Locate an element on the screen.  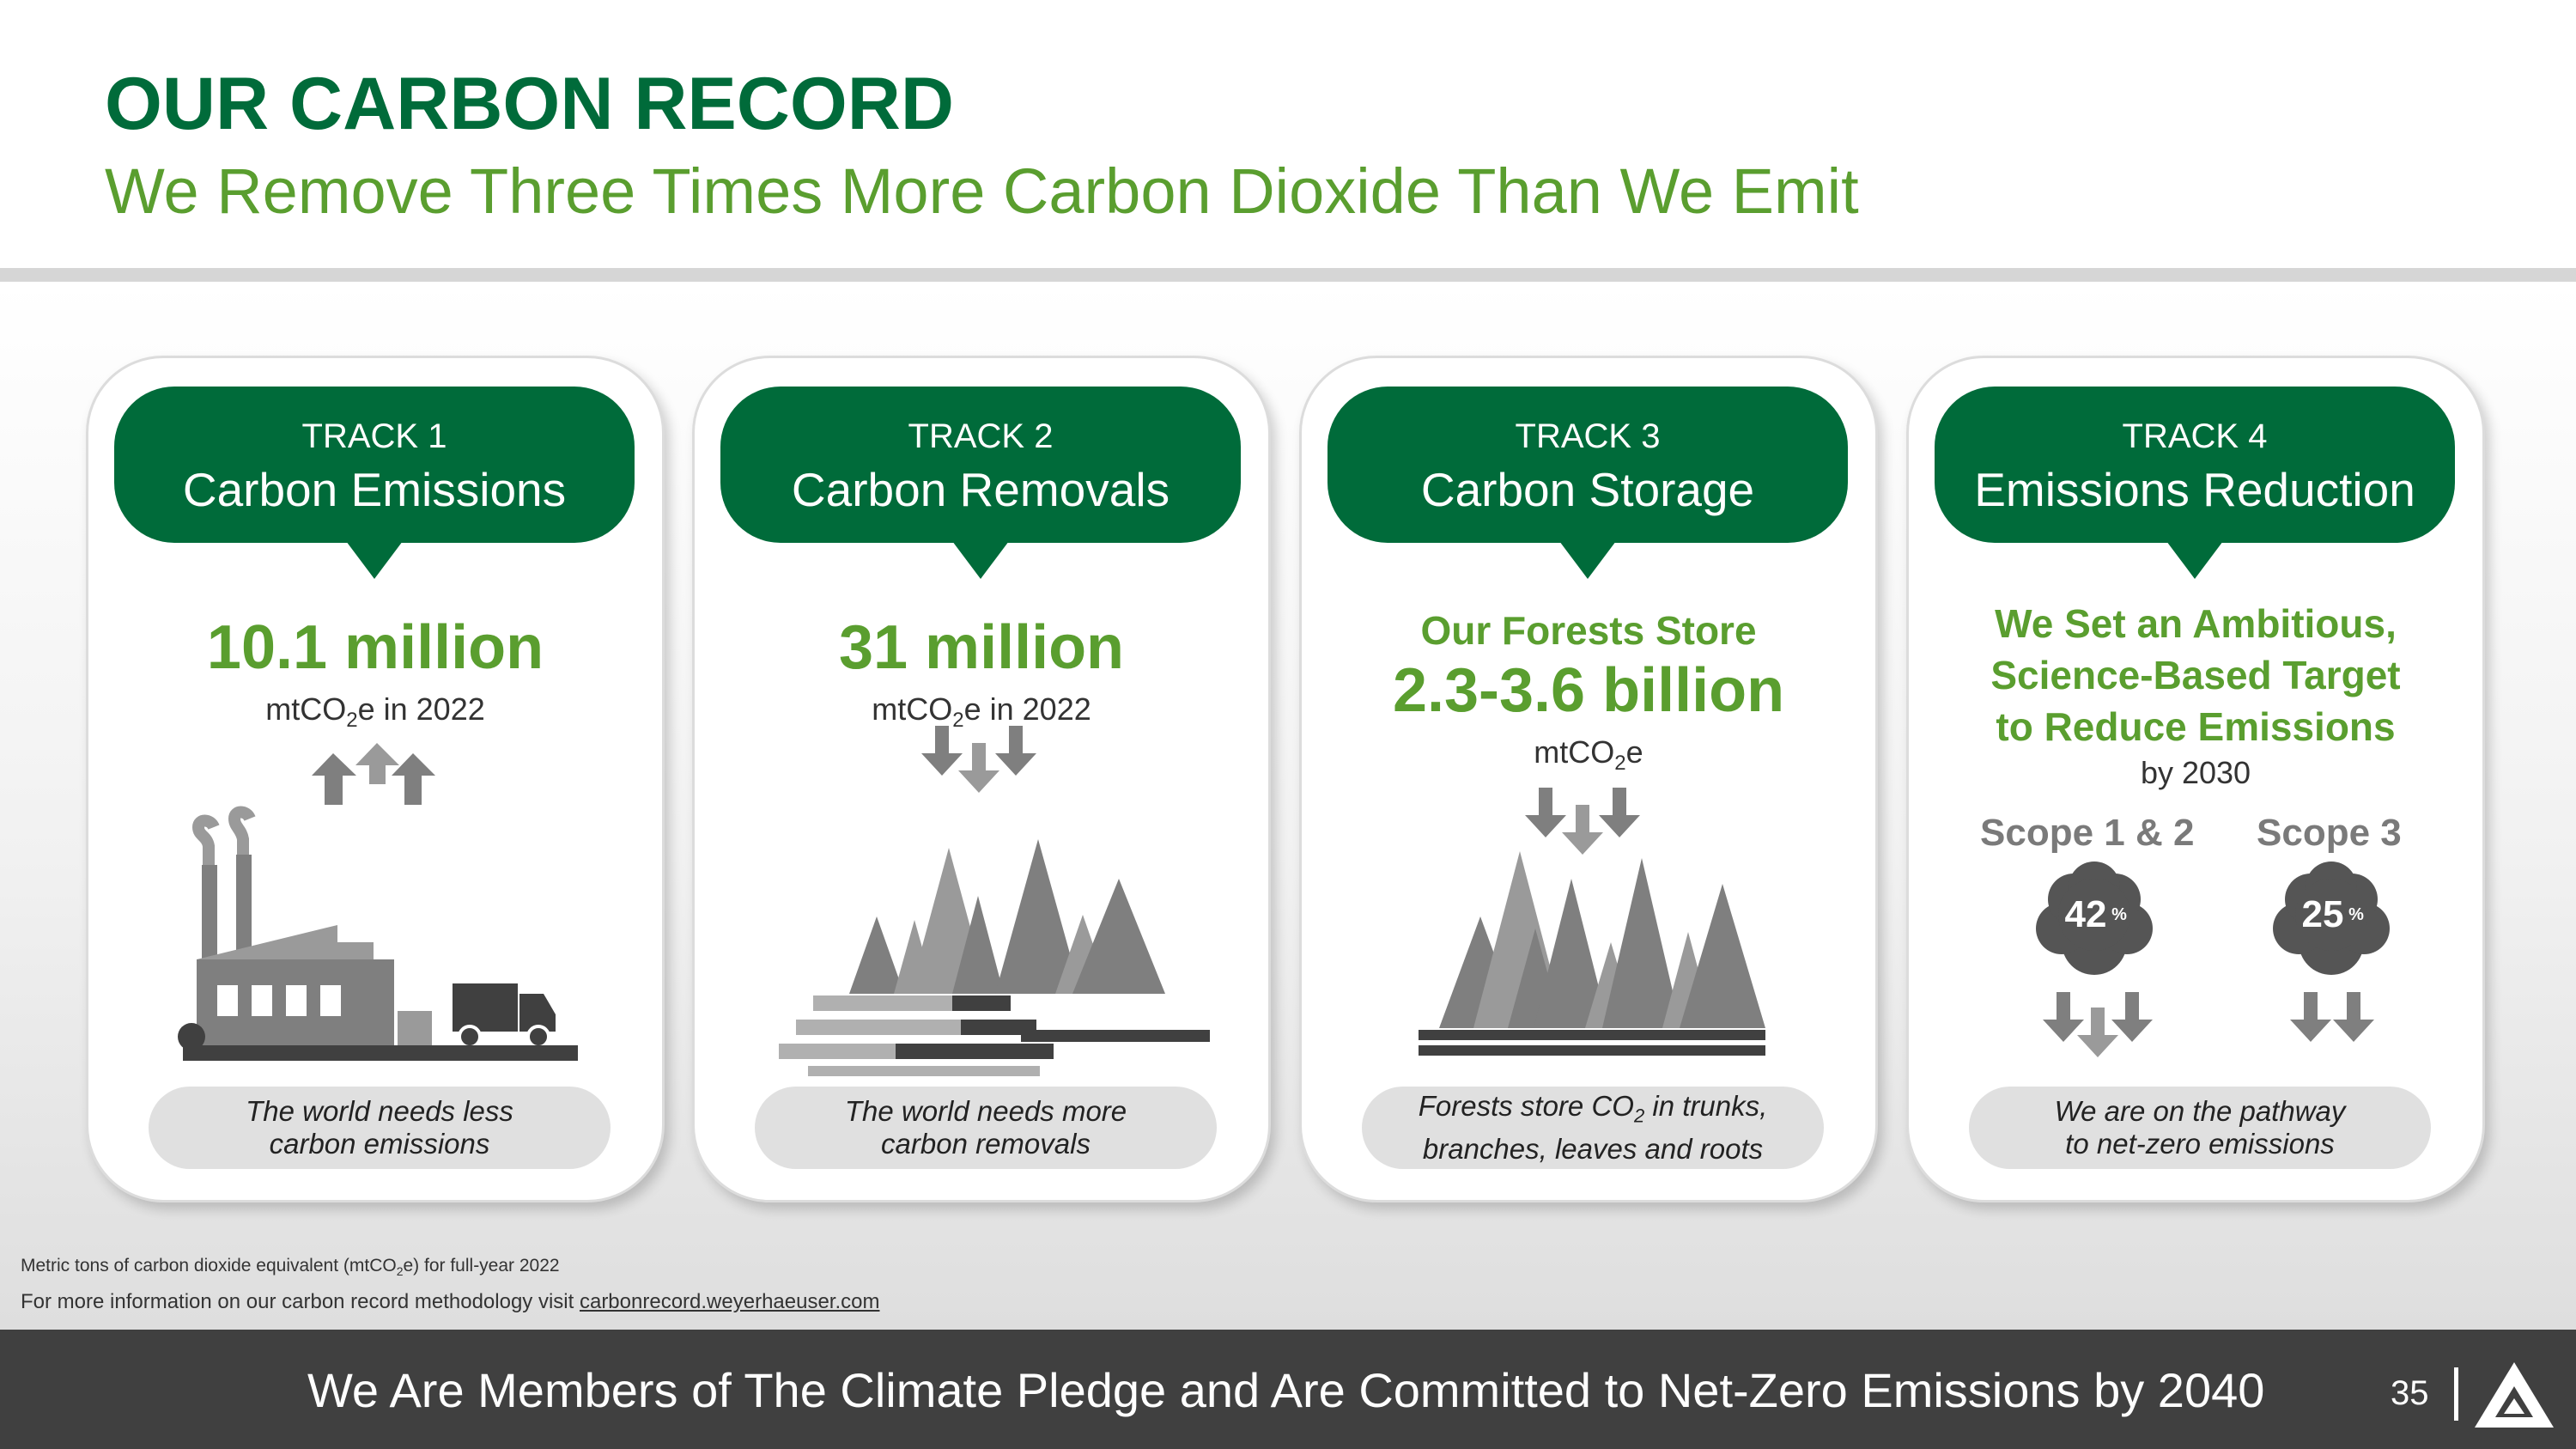
metric-value: 2.3-3.6 billion is located at coordinates (1588, 690).